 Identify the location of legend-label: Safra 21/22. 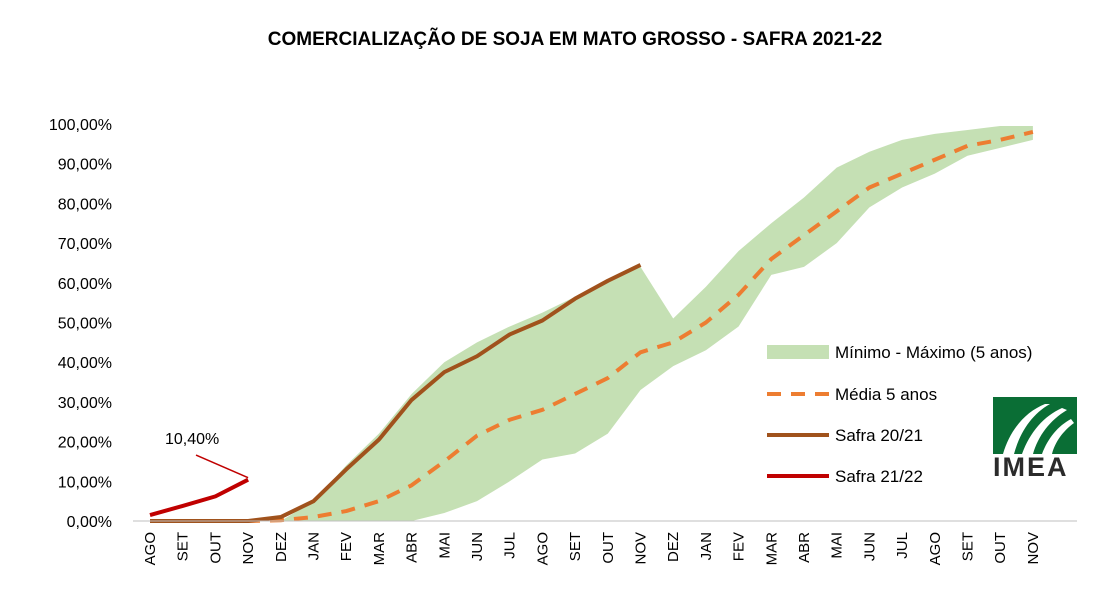
(879, 476).